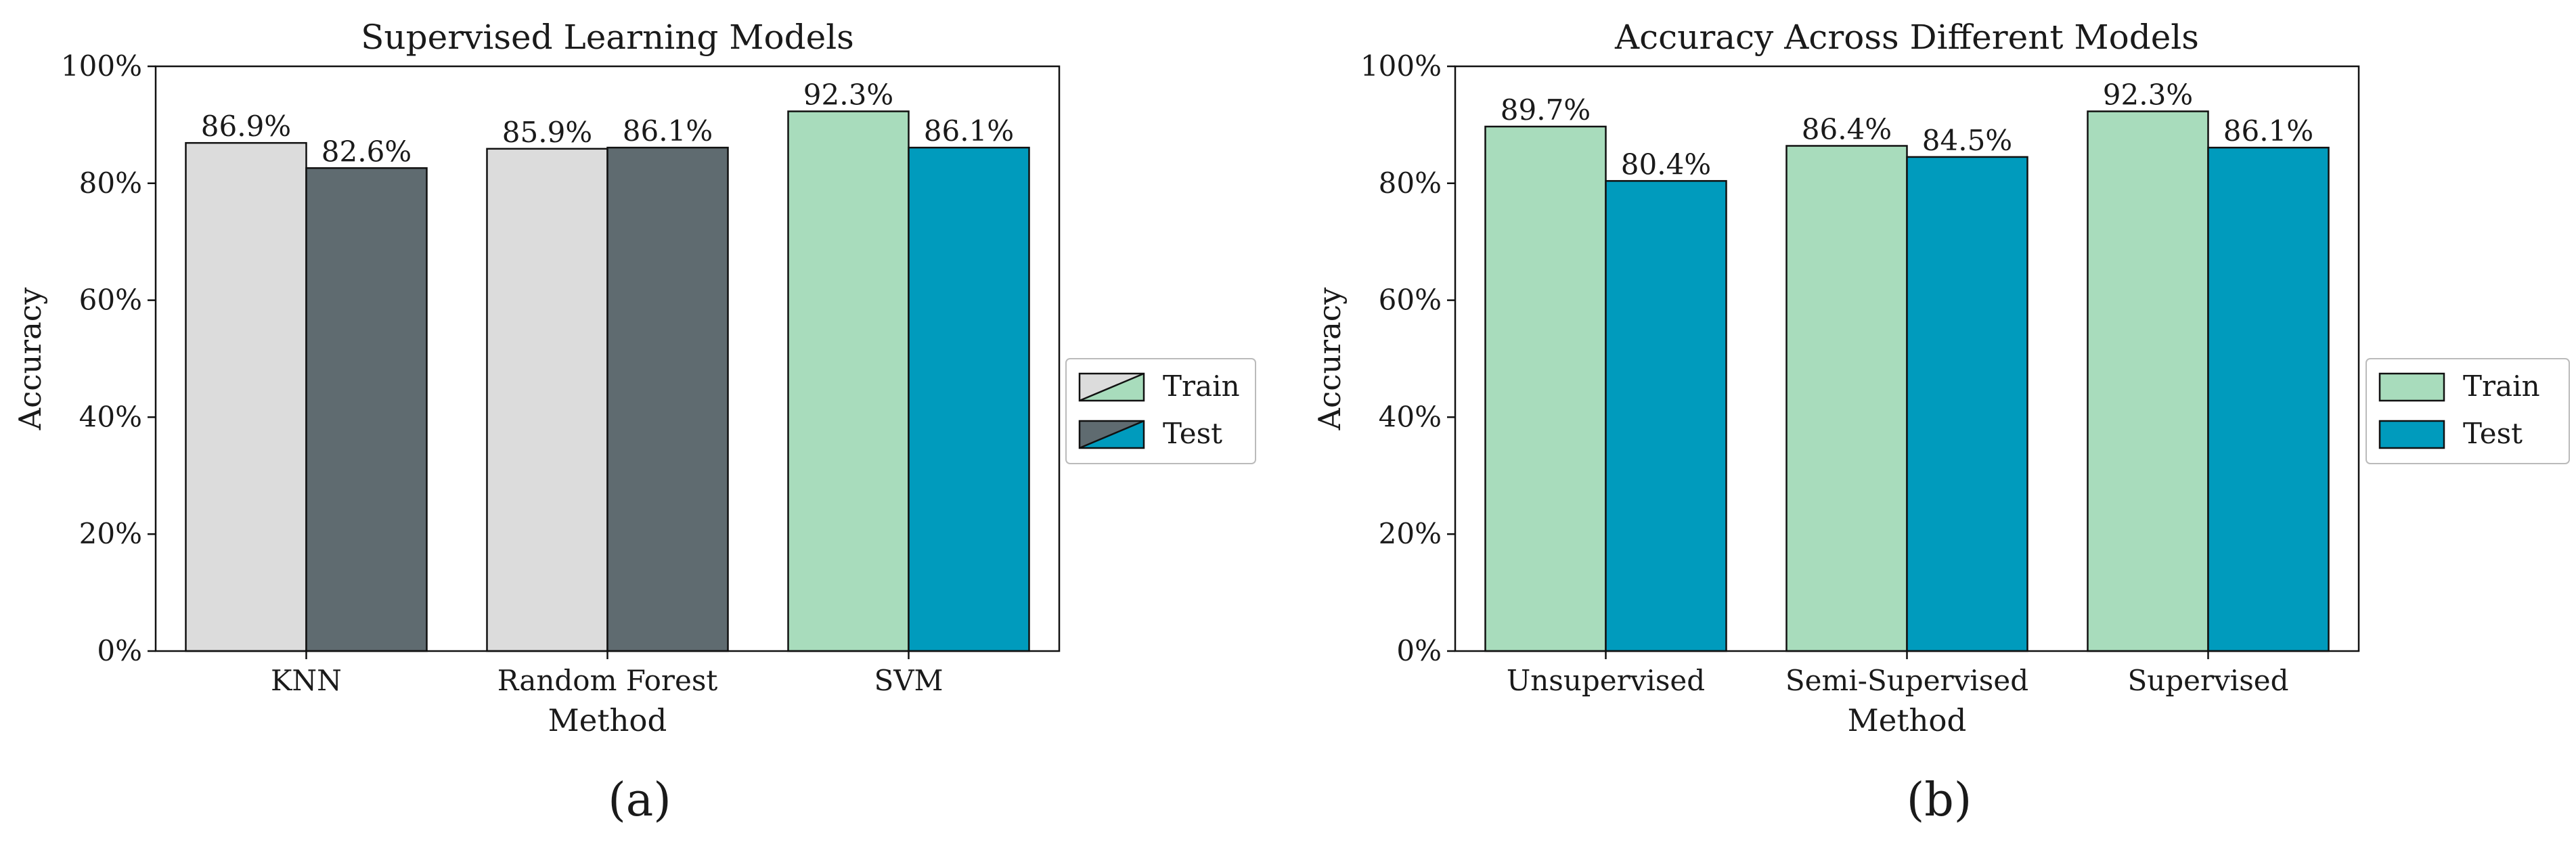 Image resolution: width=2576 pixels, height=848 pixels. Describe the element at coordinates (607, 124) in the screenshot. I see `data-labels: 86.9% 82.6% 85.9% 86.1% 92.3% 86.1%` at that location.